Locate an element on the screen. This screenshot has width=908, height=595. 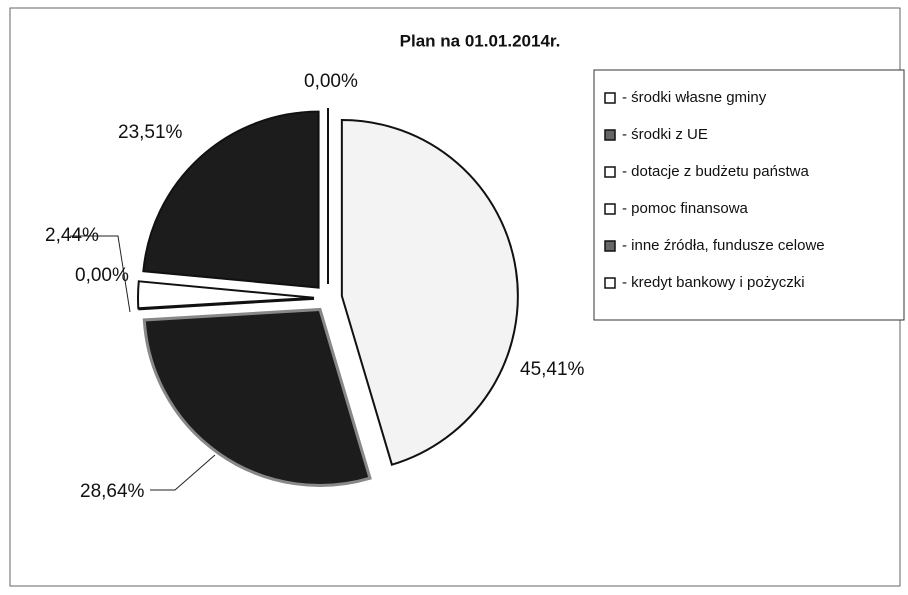
legend-label: - środki z UE is located at coordinates (665, 134).